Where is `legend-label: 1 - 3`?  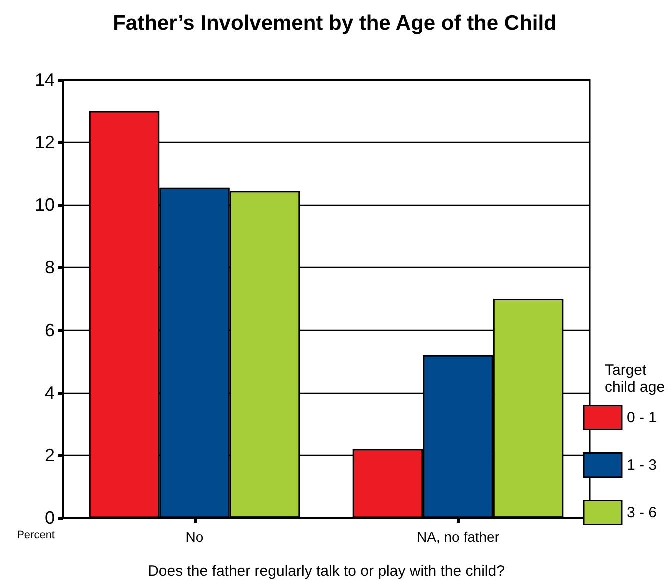 legend-label: 1 - 3 is located at coordinates (641, 465).